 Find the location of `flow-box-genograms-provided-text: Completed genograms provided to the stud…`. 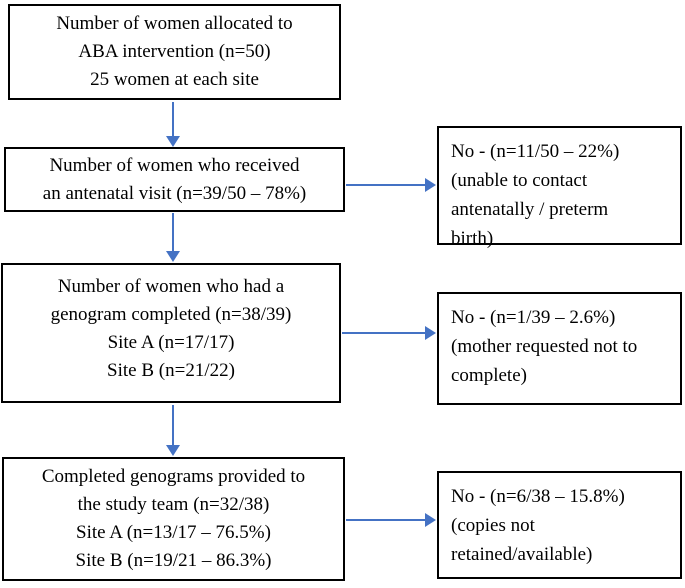

flow-box-genograms-provided-text: Completed genograms provided to the stud… is located at coordinates (173, 518).